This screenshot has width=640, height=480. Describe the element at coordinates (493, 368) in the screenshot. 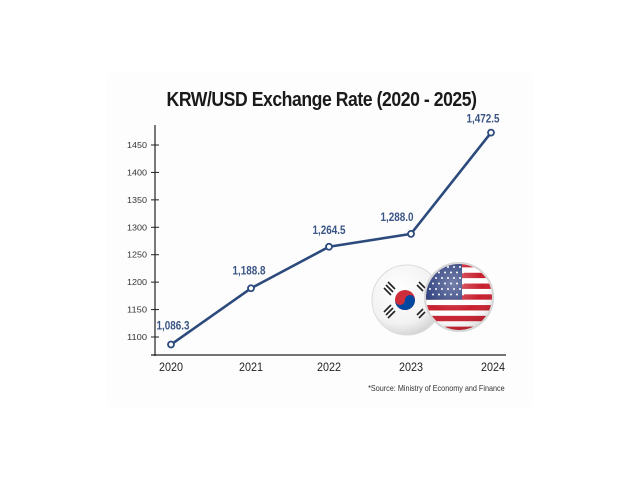

I see `x-tick-label: 2024` at that location.